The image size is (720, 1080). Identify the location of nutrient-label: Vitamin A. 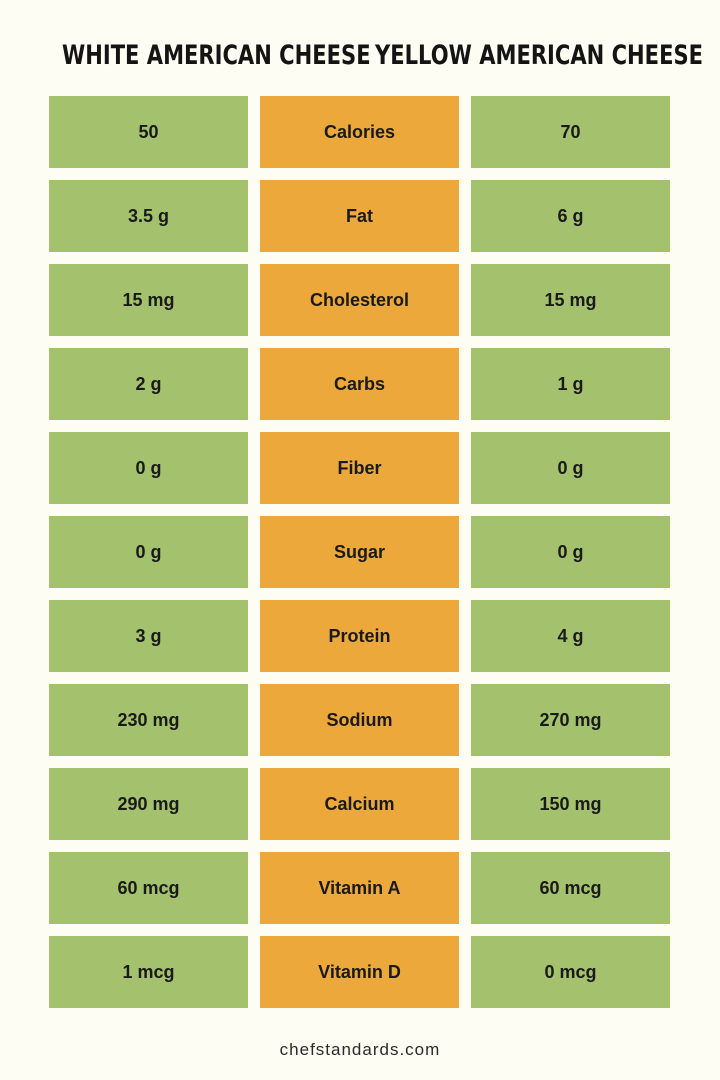
(359, 888).